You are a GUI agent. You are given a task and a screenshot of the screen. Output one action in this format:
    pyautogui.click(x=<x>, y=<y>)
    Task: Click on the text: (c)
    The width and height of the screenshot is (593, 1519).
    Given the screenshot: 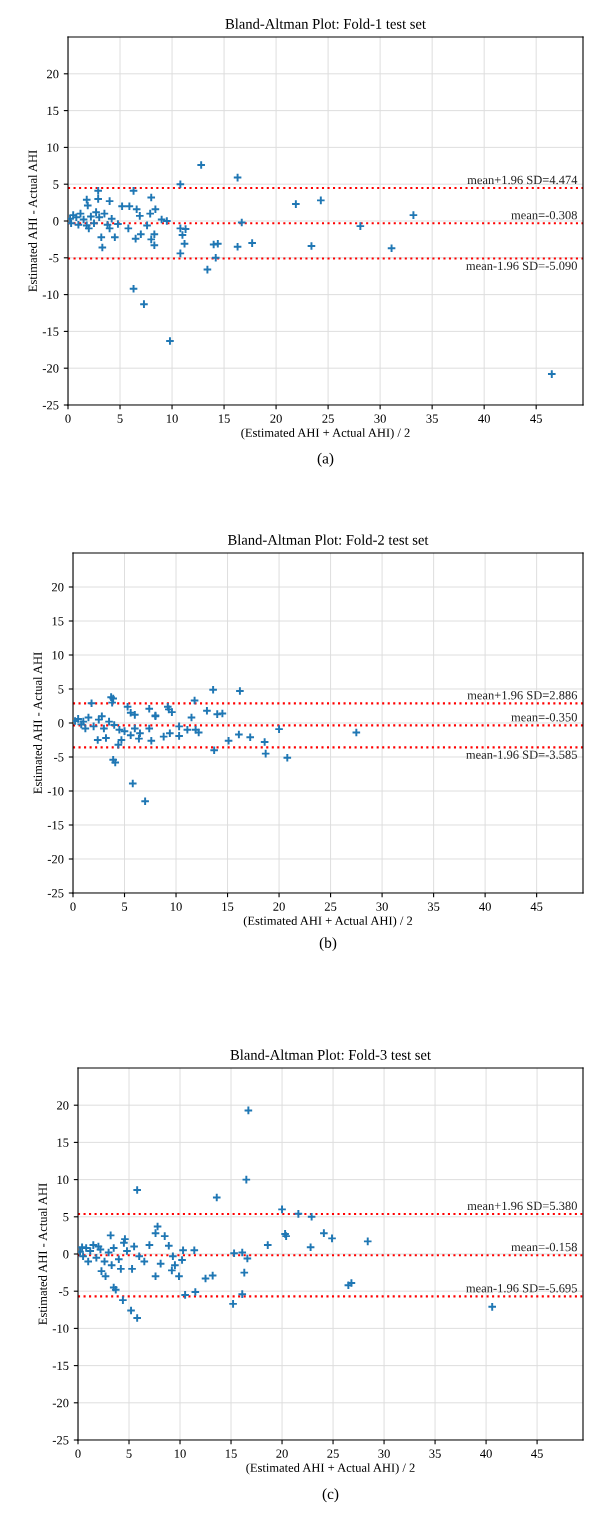 What is the action you would take?
    pyautogui.click(x=330, y=1495)
    